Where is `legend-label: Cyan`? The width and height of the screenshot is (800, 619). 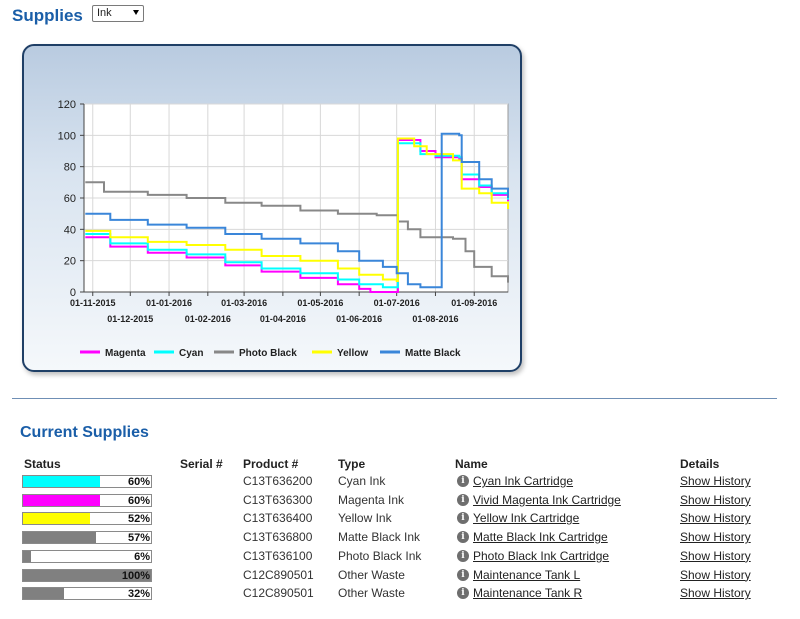
legend-label: Cyan is located at coordinates (191, 353).